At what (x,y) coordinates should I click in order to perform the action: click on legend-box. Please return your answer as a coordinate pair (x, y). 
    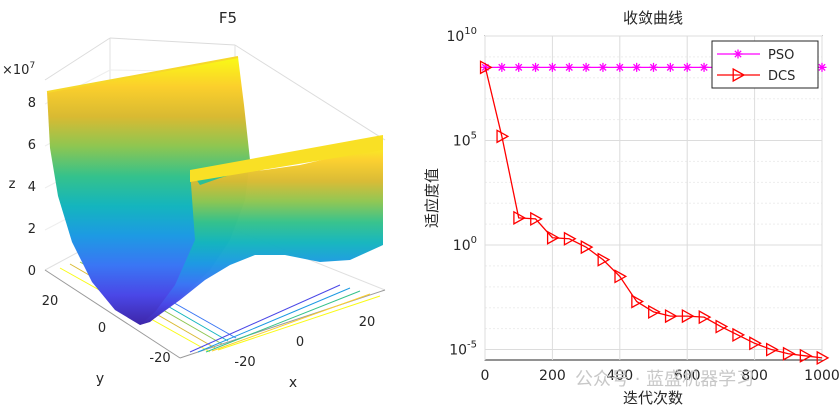
    Looking at the image, I should click on (765, 64).